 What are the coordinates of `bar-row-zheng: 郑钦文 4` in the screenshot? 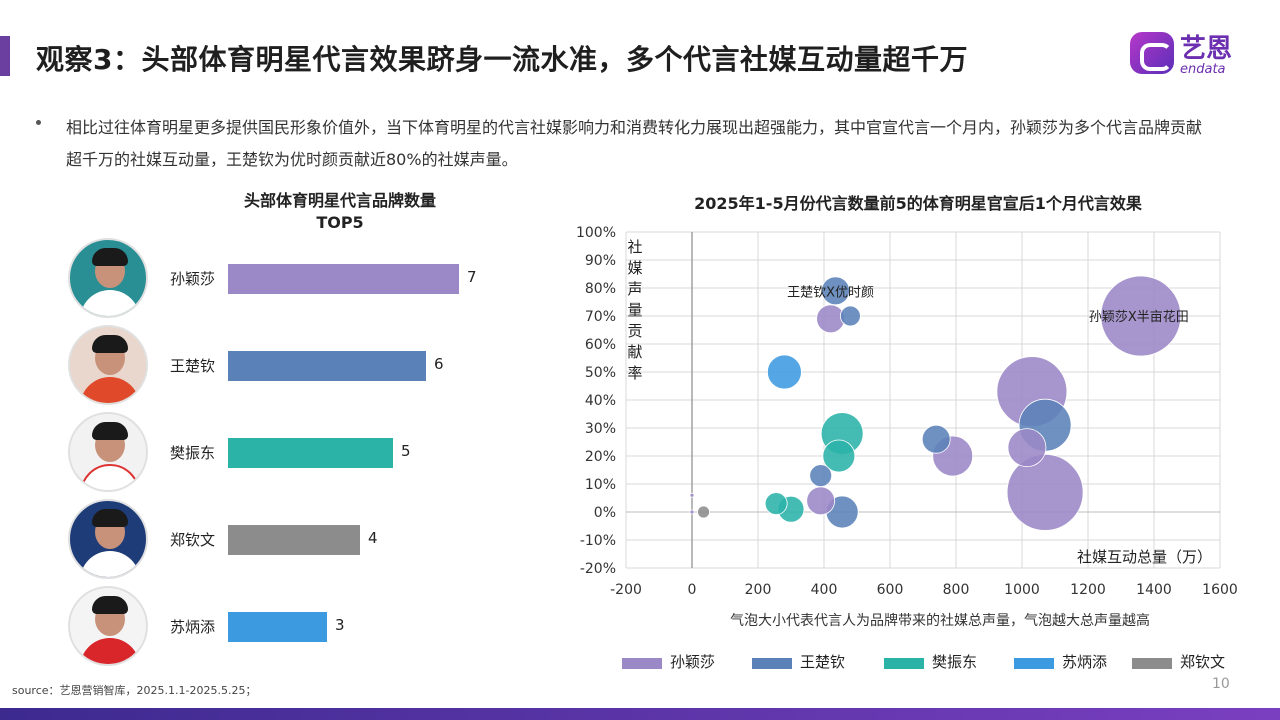 It's located at (288, 539).